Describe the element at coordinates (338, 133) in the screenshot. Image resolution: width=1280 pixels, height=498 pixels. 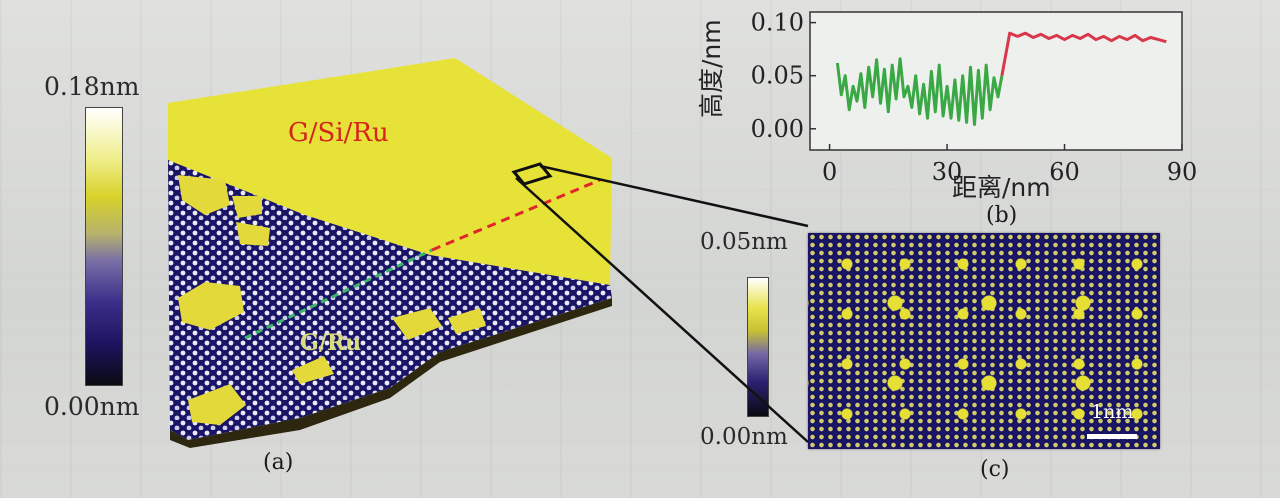
I see `region-label-gsiru: G/Si/Ru` at that location.